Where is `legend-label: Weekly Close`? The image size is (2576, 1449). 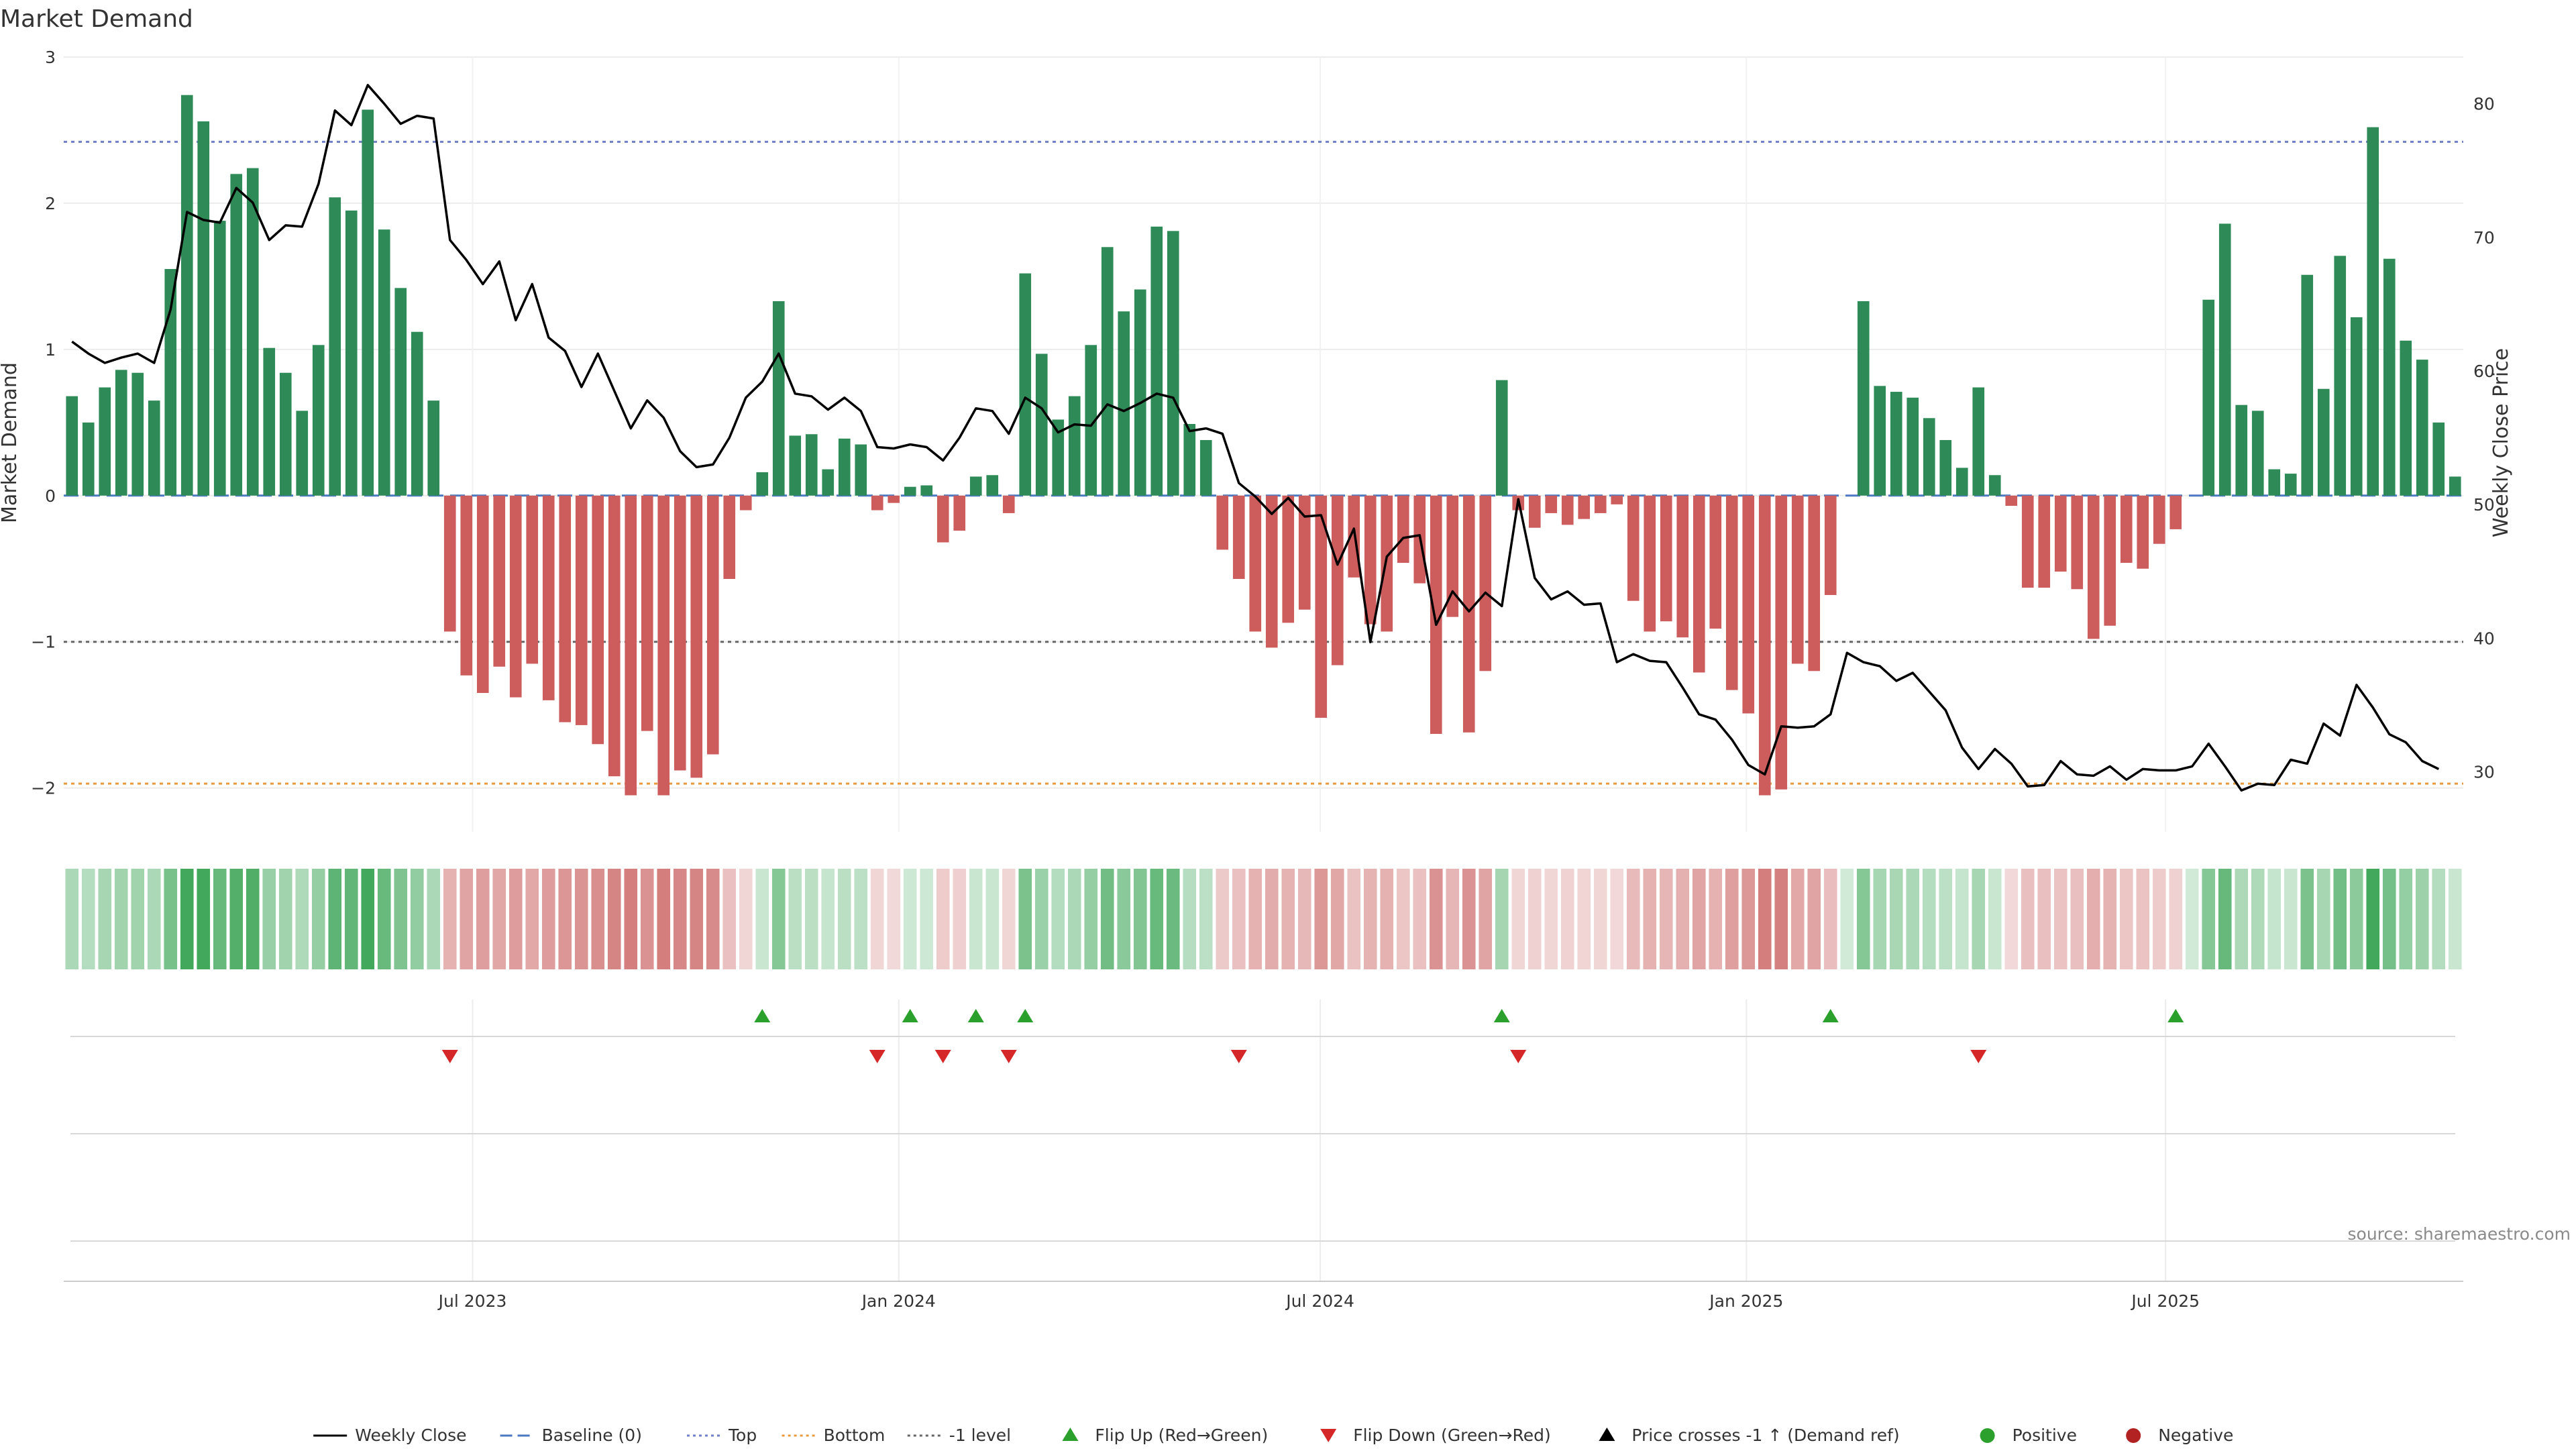 legend-label: Weekly Close is located at coordinates (410, 1435).